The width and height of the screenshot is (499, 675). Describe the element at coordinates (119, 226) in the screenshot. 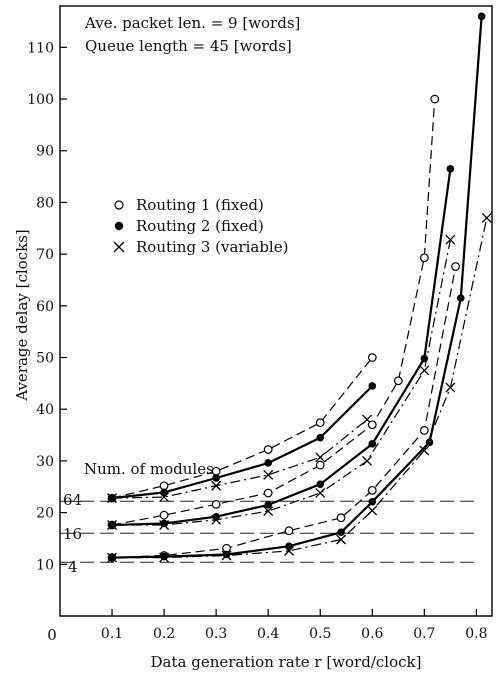

I see `legend-filled-circle-icon` at that location.